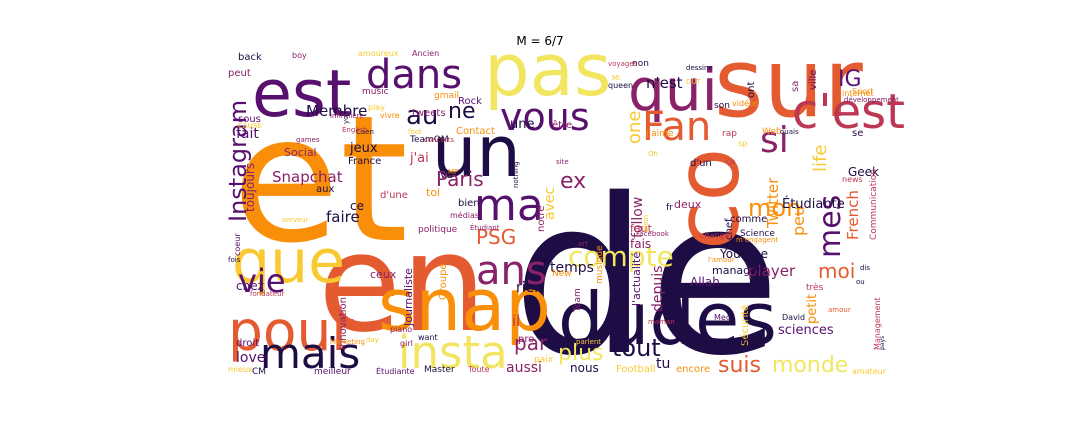 This screenshot has height=432, width=1080. What do you see at coordinates (663, 364) in the screenshot?
I see `word-59: tu` at bounding box center [663, 364].